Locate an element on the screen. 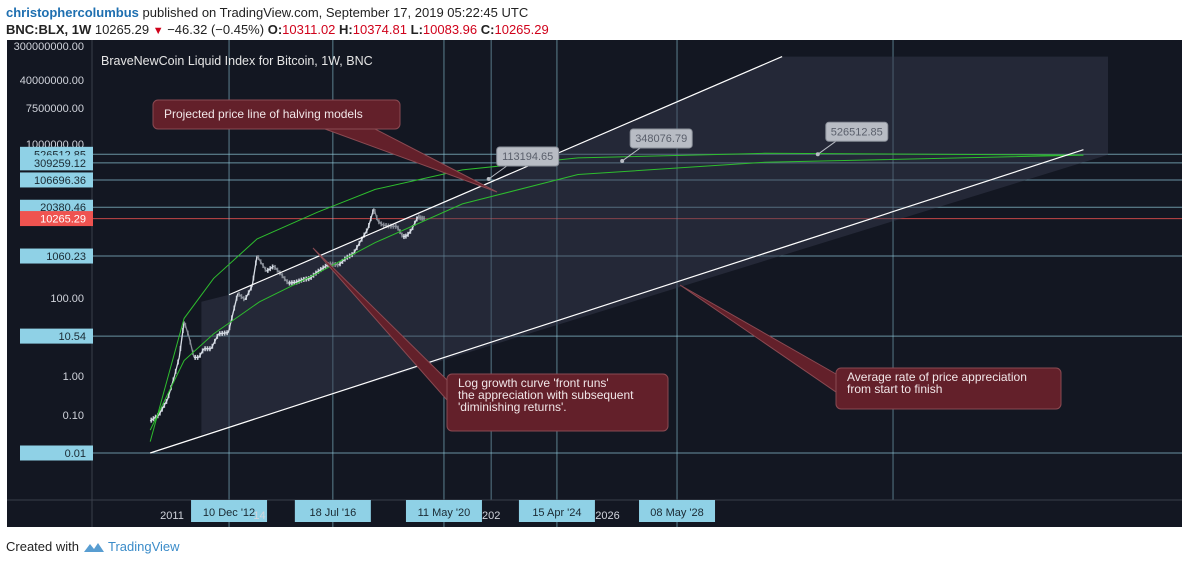 The image size is (1188, 564). y-tick-label: 1000000.00 is located at coordinates (55, 145).